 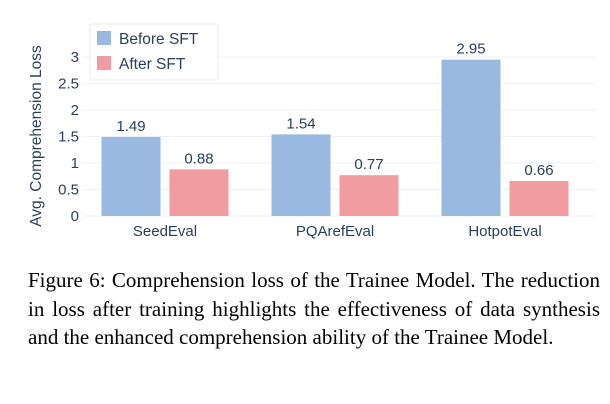 What do you see at coordinates (75, 163) in the screenshot?
I see `y-tick-label: 1` at bounding box center [75, 163].